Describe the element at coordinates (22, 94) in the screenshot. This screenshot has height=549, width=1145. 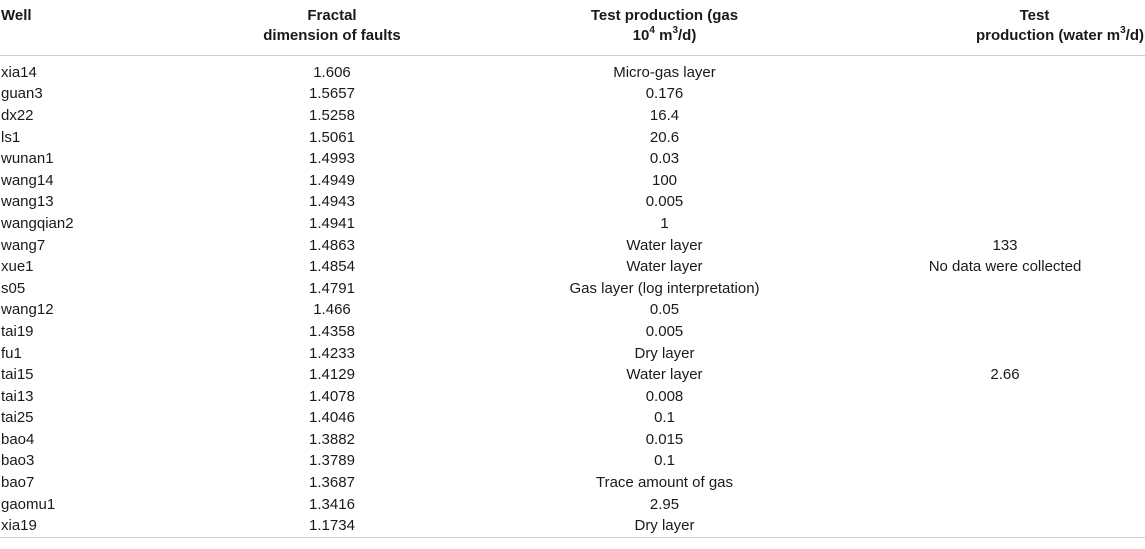
I see `cell-well: guan3` at that location.